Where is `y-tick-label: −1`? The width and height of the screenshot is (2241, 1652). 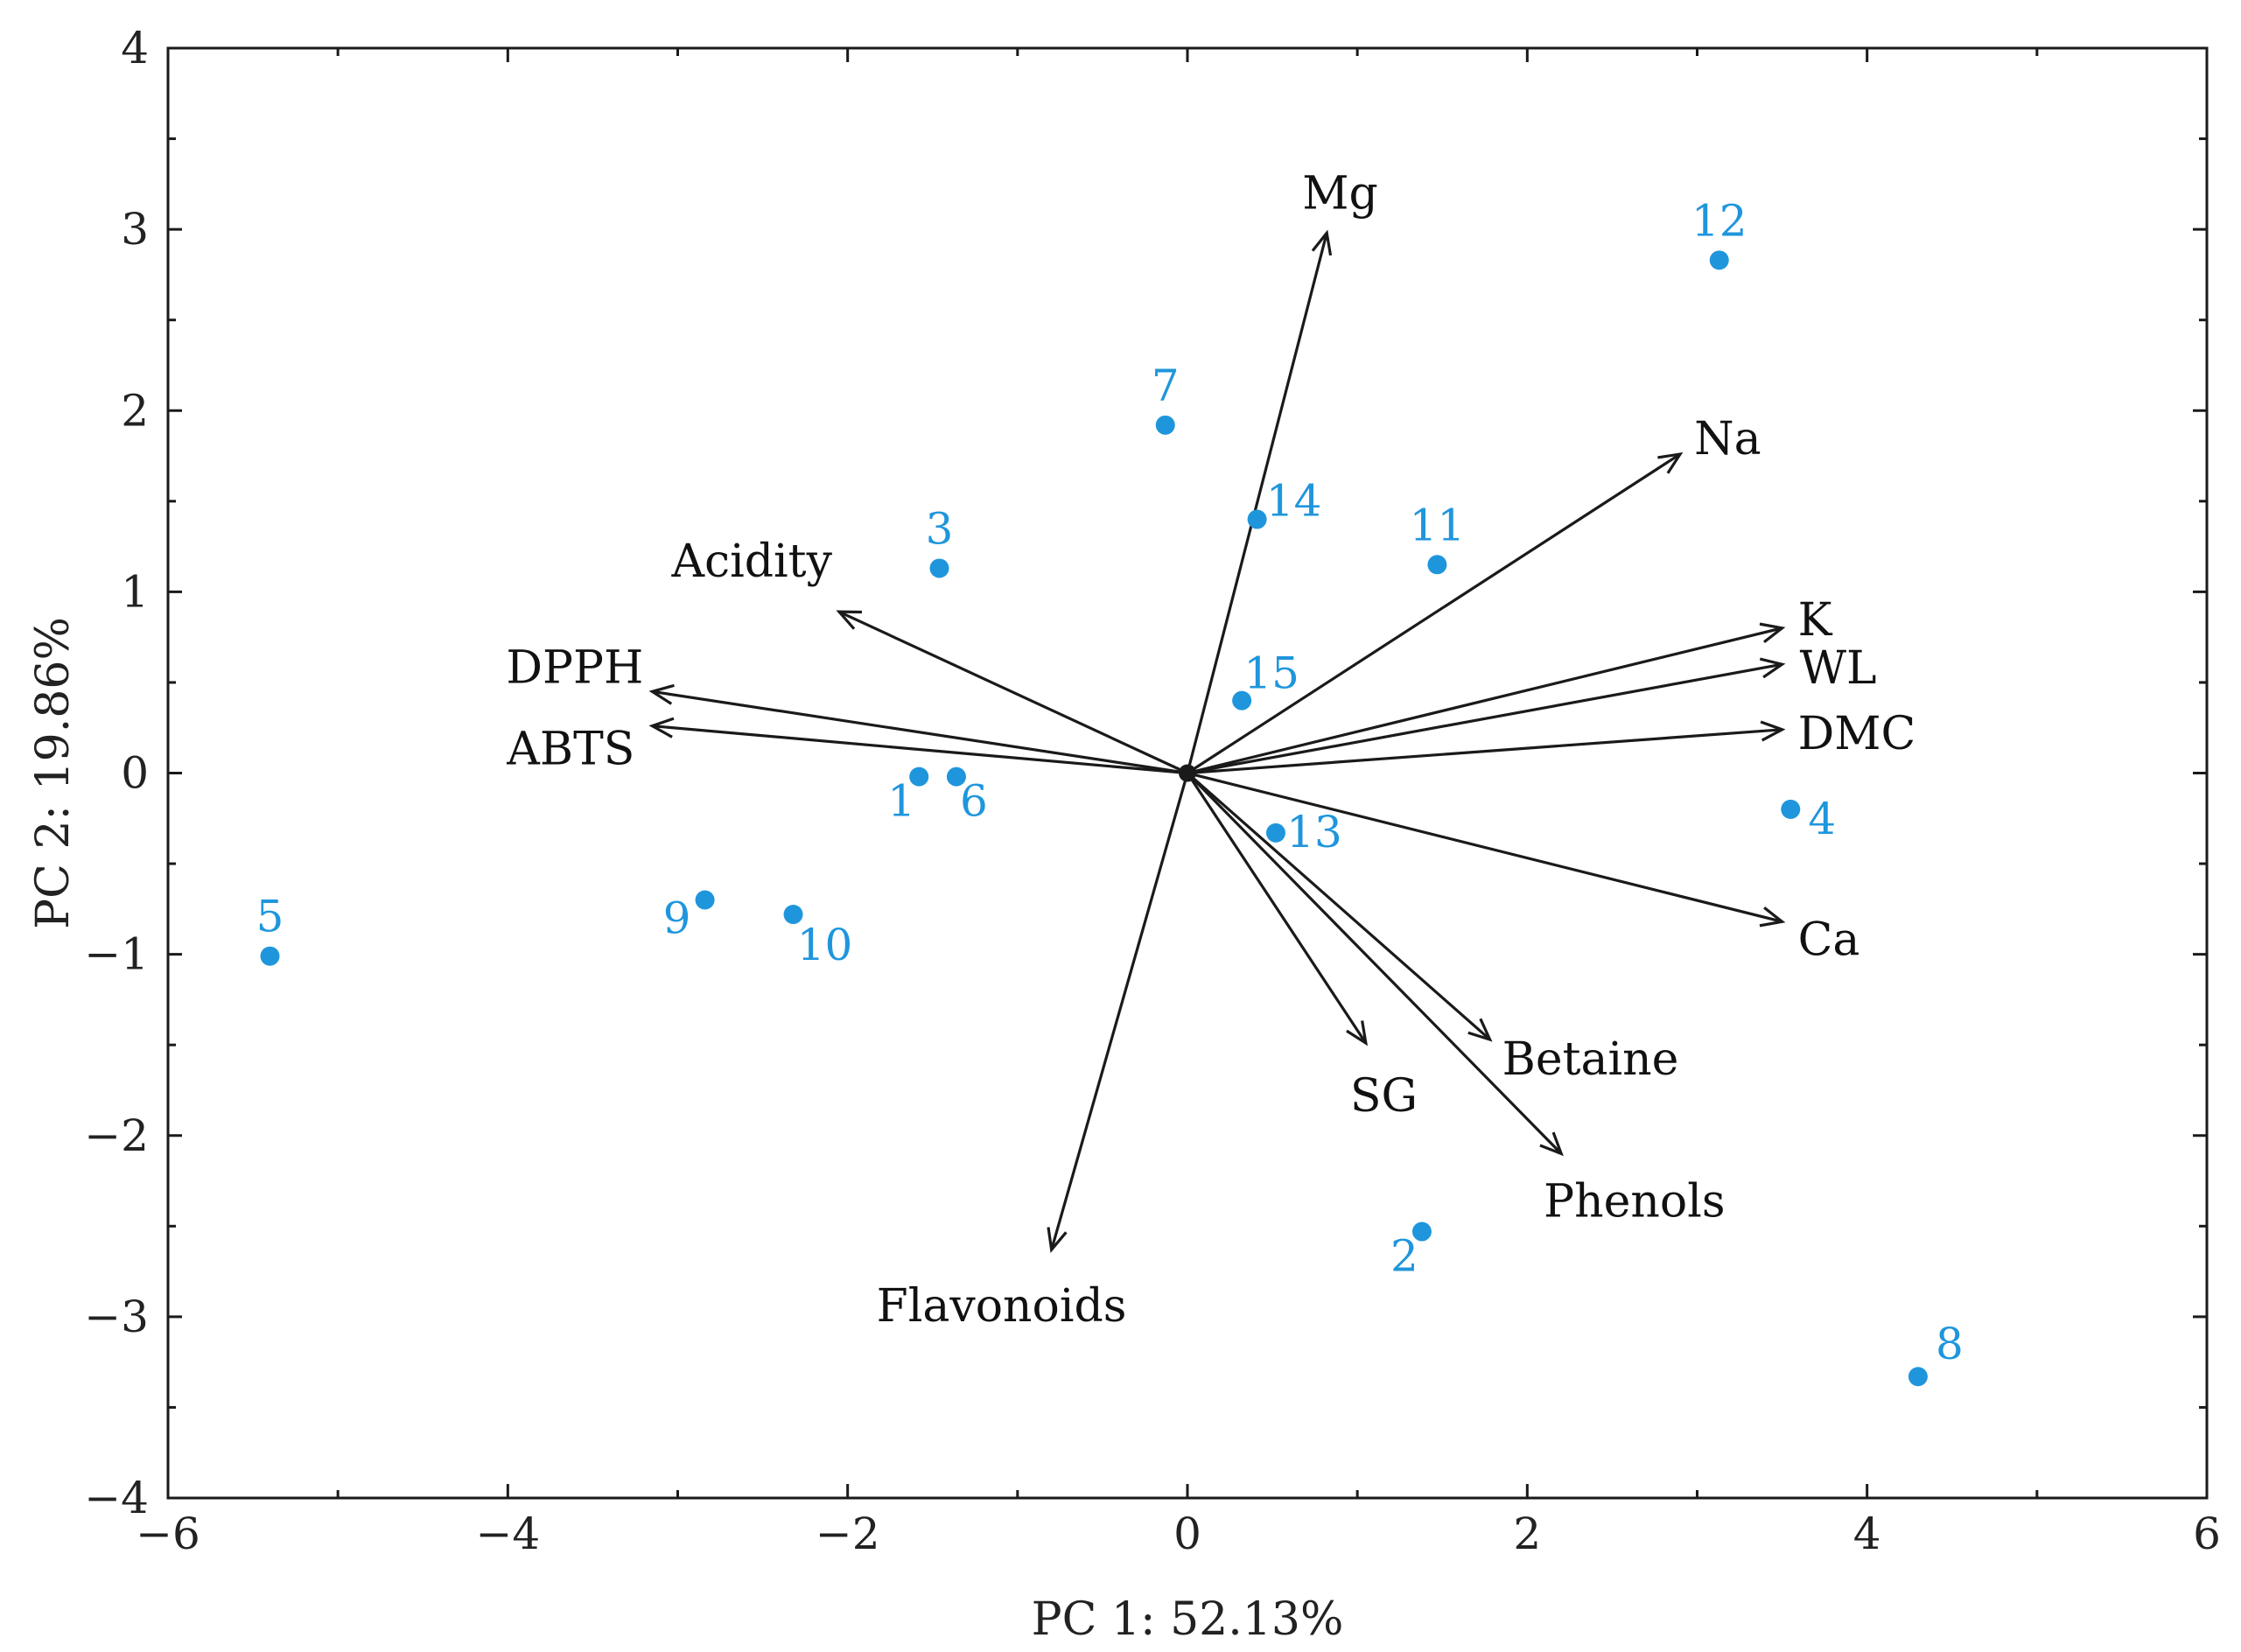
y-tick-label: −1 is located at coordinates (116, 954).